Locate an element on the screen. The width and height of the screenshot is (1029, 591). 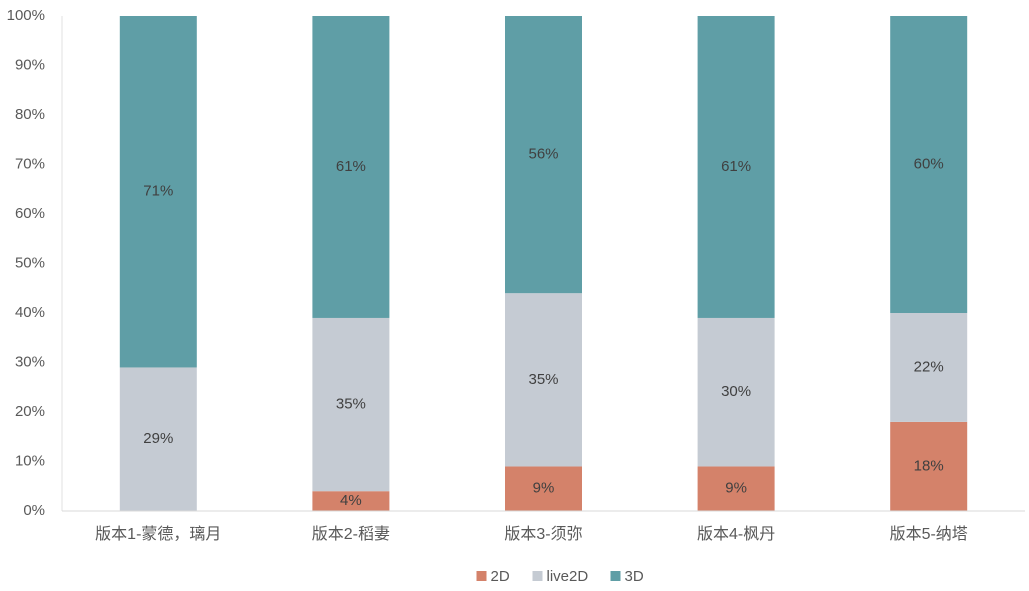
data-label: 60% is located at coordinates (929, 163).